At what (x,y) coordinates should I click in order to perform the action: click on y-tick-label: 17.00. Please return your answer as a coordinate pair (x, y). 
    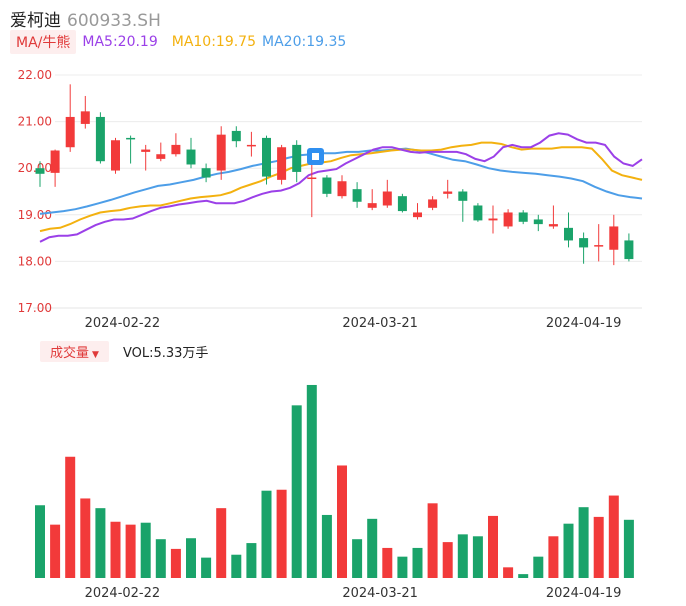
    Looking at the image, I should click on (35, 308).